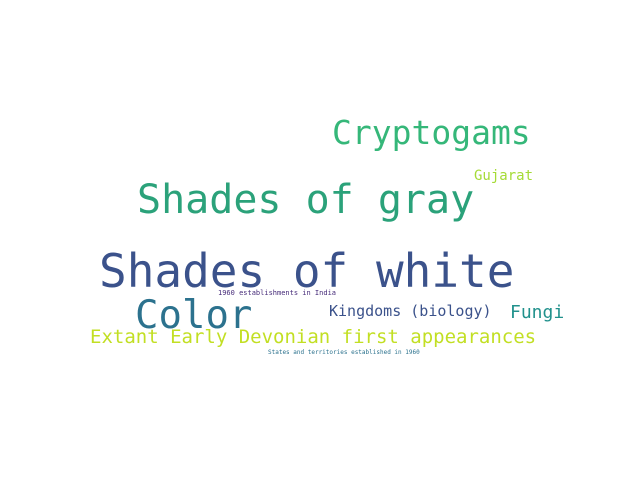 Image resolution: width=640 pixels, height=480 pixels. Describe the element at coordinates (504, 176) in the screenshot. I see `word-gujarat: Gujarat` at that location.